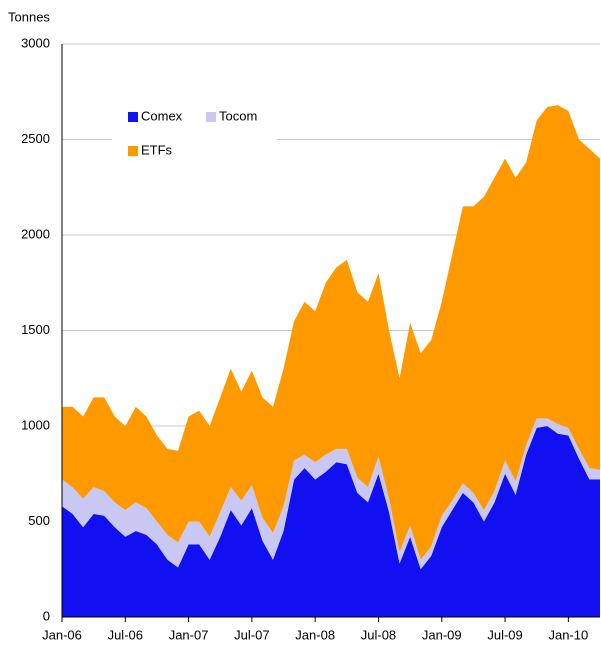  Describe the element at coordinates (35, 138) in the screenshot. I see `y-tick-label: 2500` at that location.